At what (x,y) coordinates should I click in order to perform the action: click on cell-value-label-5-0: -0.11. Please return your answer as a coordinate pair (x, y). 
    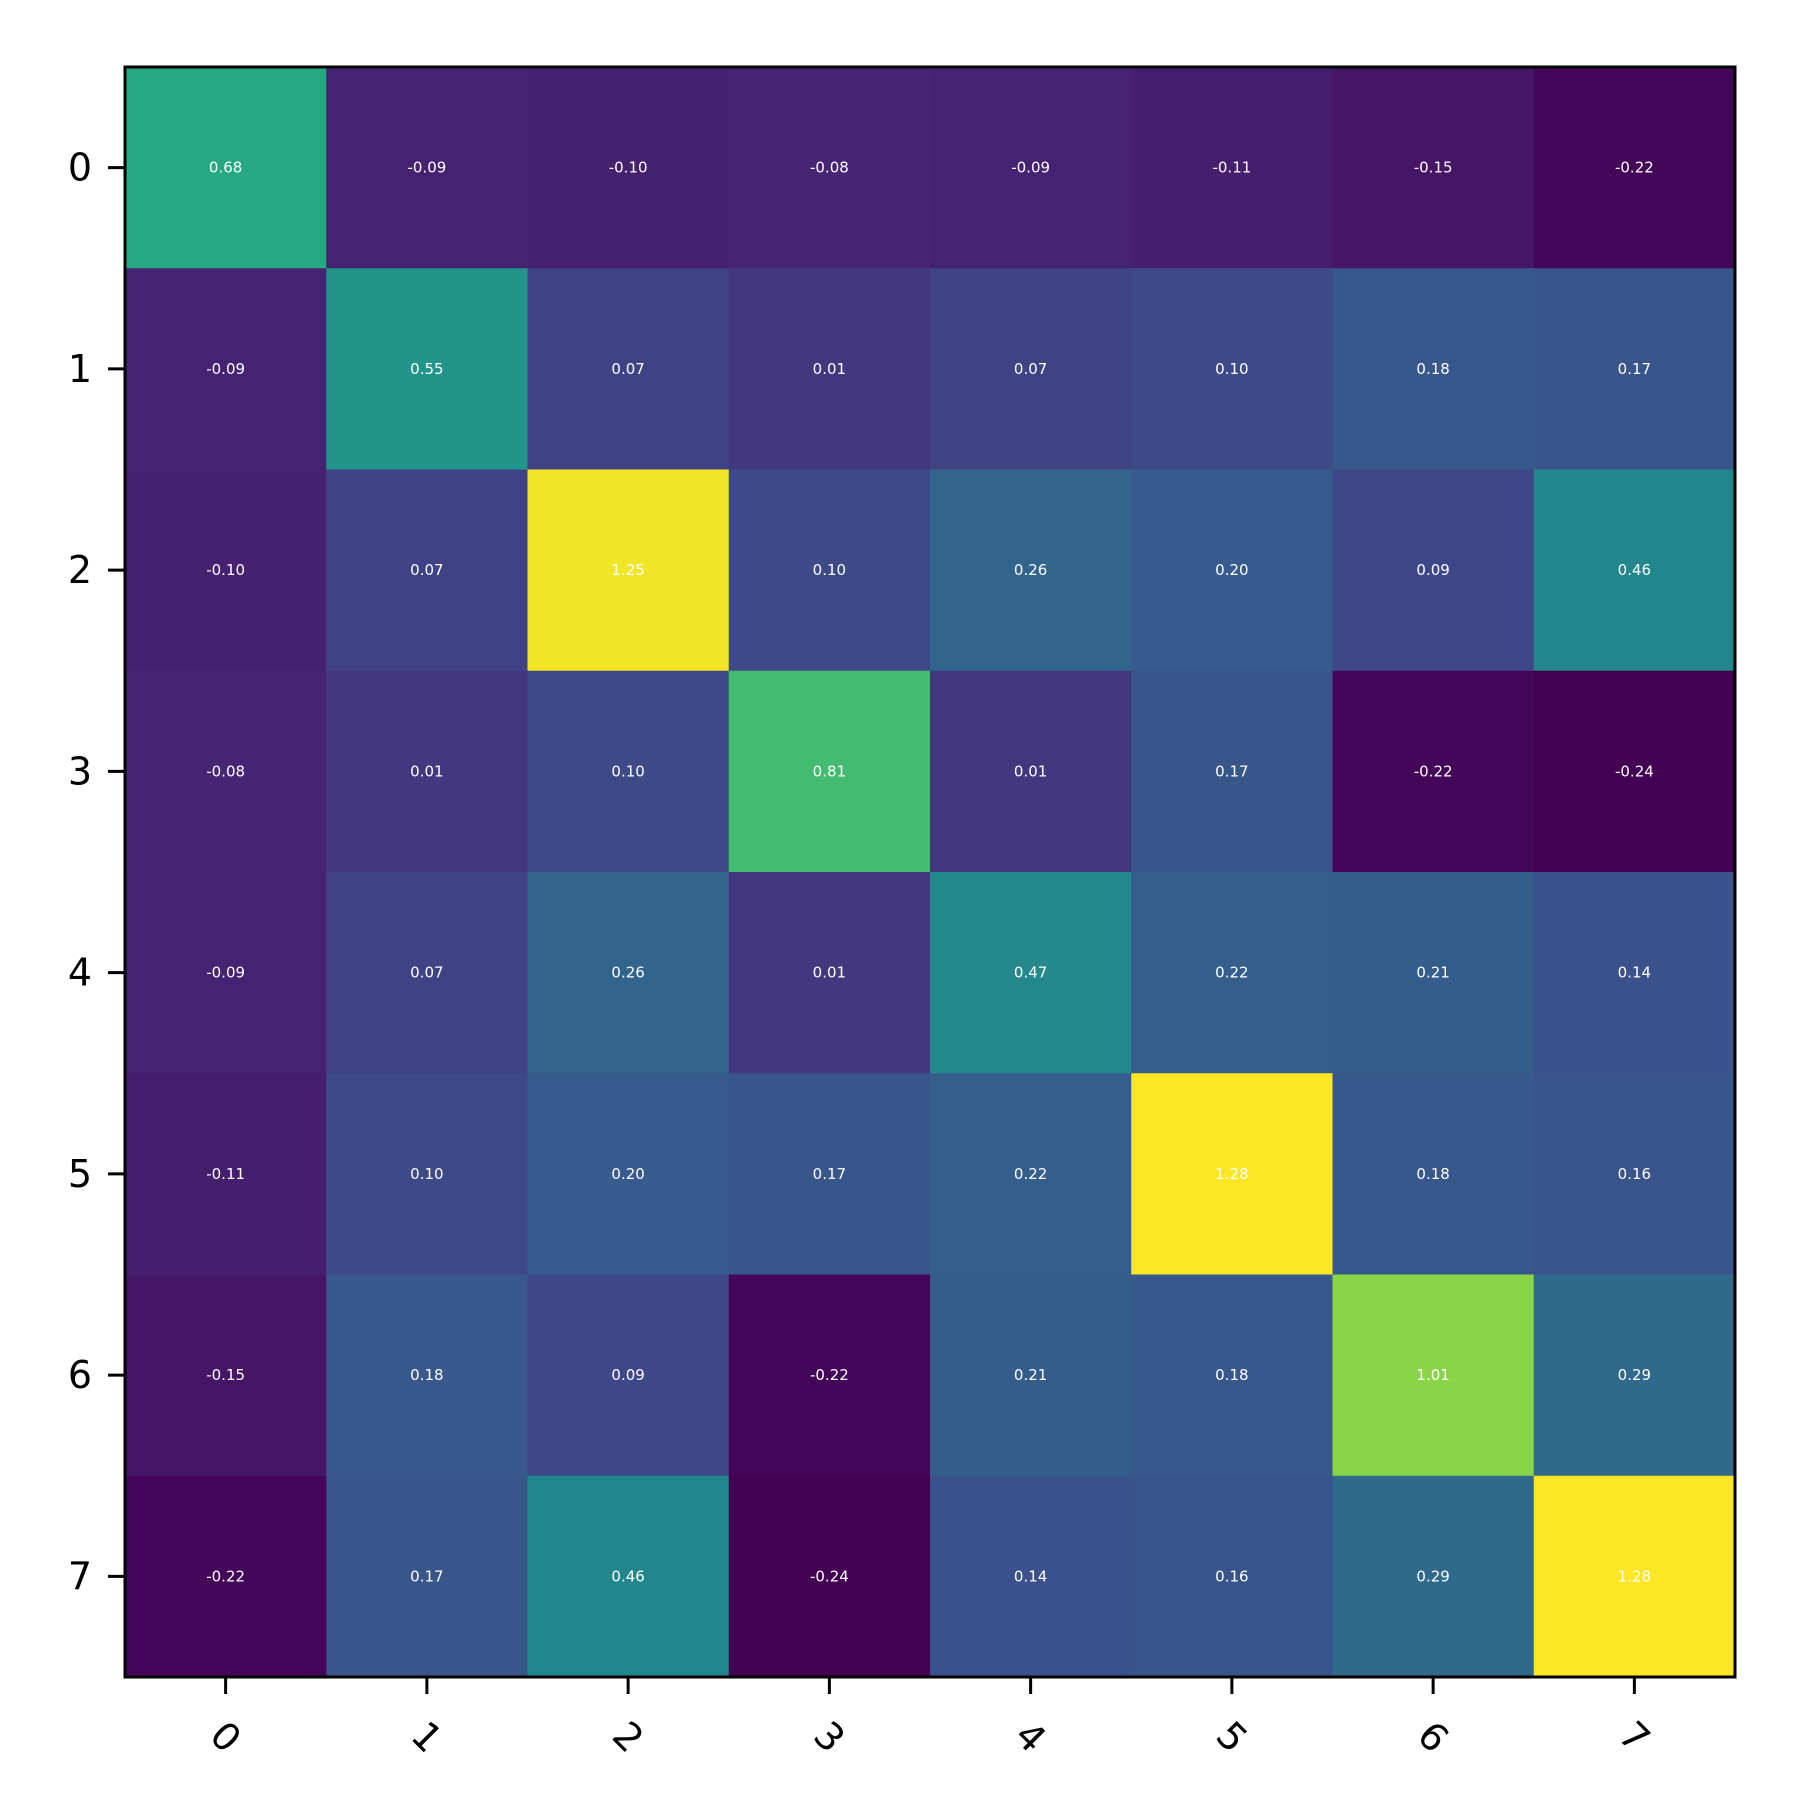
    Looking at the image, I should click on (225, 1174).